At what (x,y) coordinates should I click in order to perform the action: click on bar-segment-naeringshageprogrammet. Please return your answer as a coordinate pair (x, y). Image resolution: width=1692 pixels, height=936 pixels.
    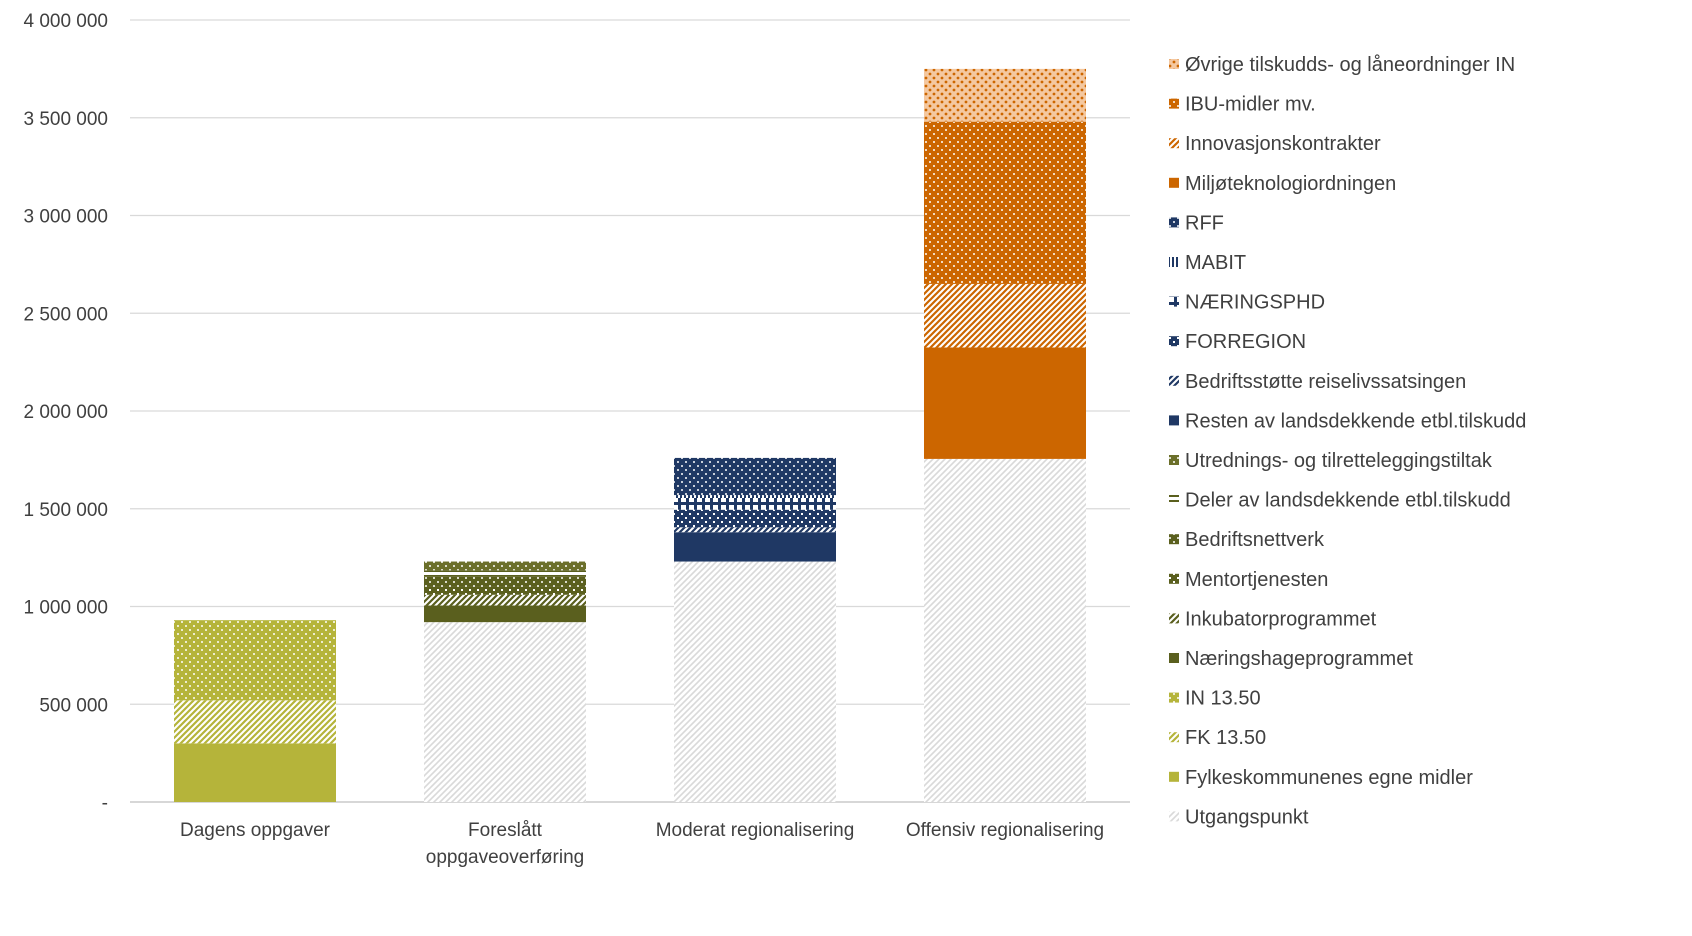
    Looking at the image, I should click on (505, 614).